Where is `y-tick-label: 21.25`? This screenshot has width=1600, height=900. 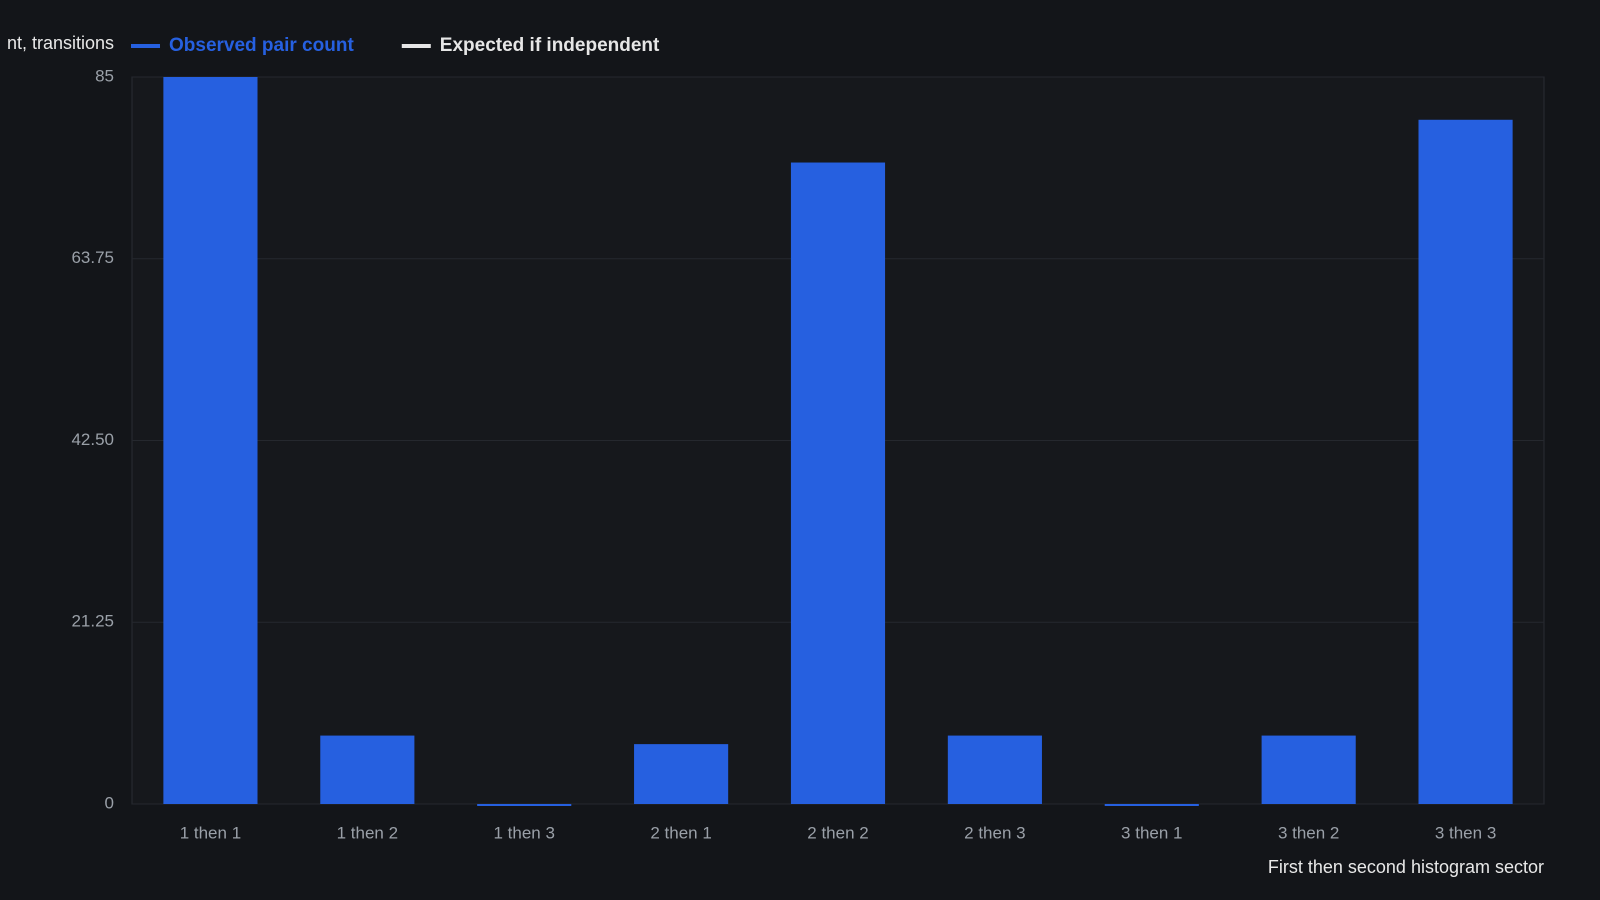 y-tick-label: 21.25 is located at coordinates (92, 621).